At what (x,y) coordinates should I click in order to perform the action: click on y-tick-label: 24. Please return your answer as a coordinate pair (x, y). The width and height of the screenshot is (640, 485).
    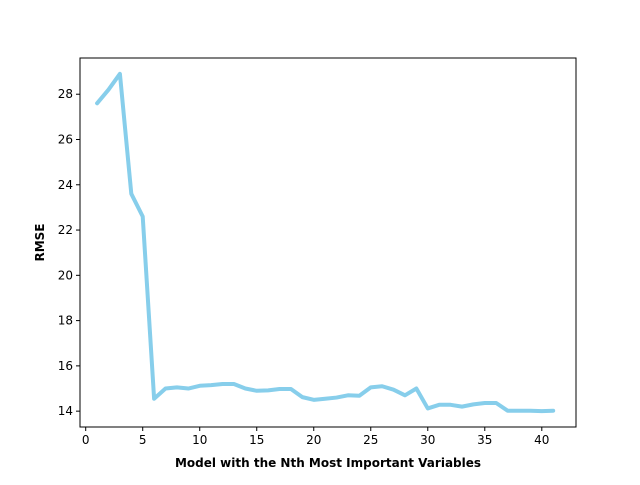
    Looking at the image, I should click on (65, 185).